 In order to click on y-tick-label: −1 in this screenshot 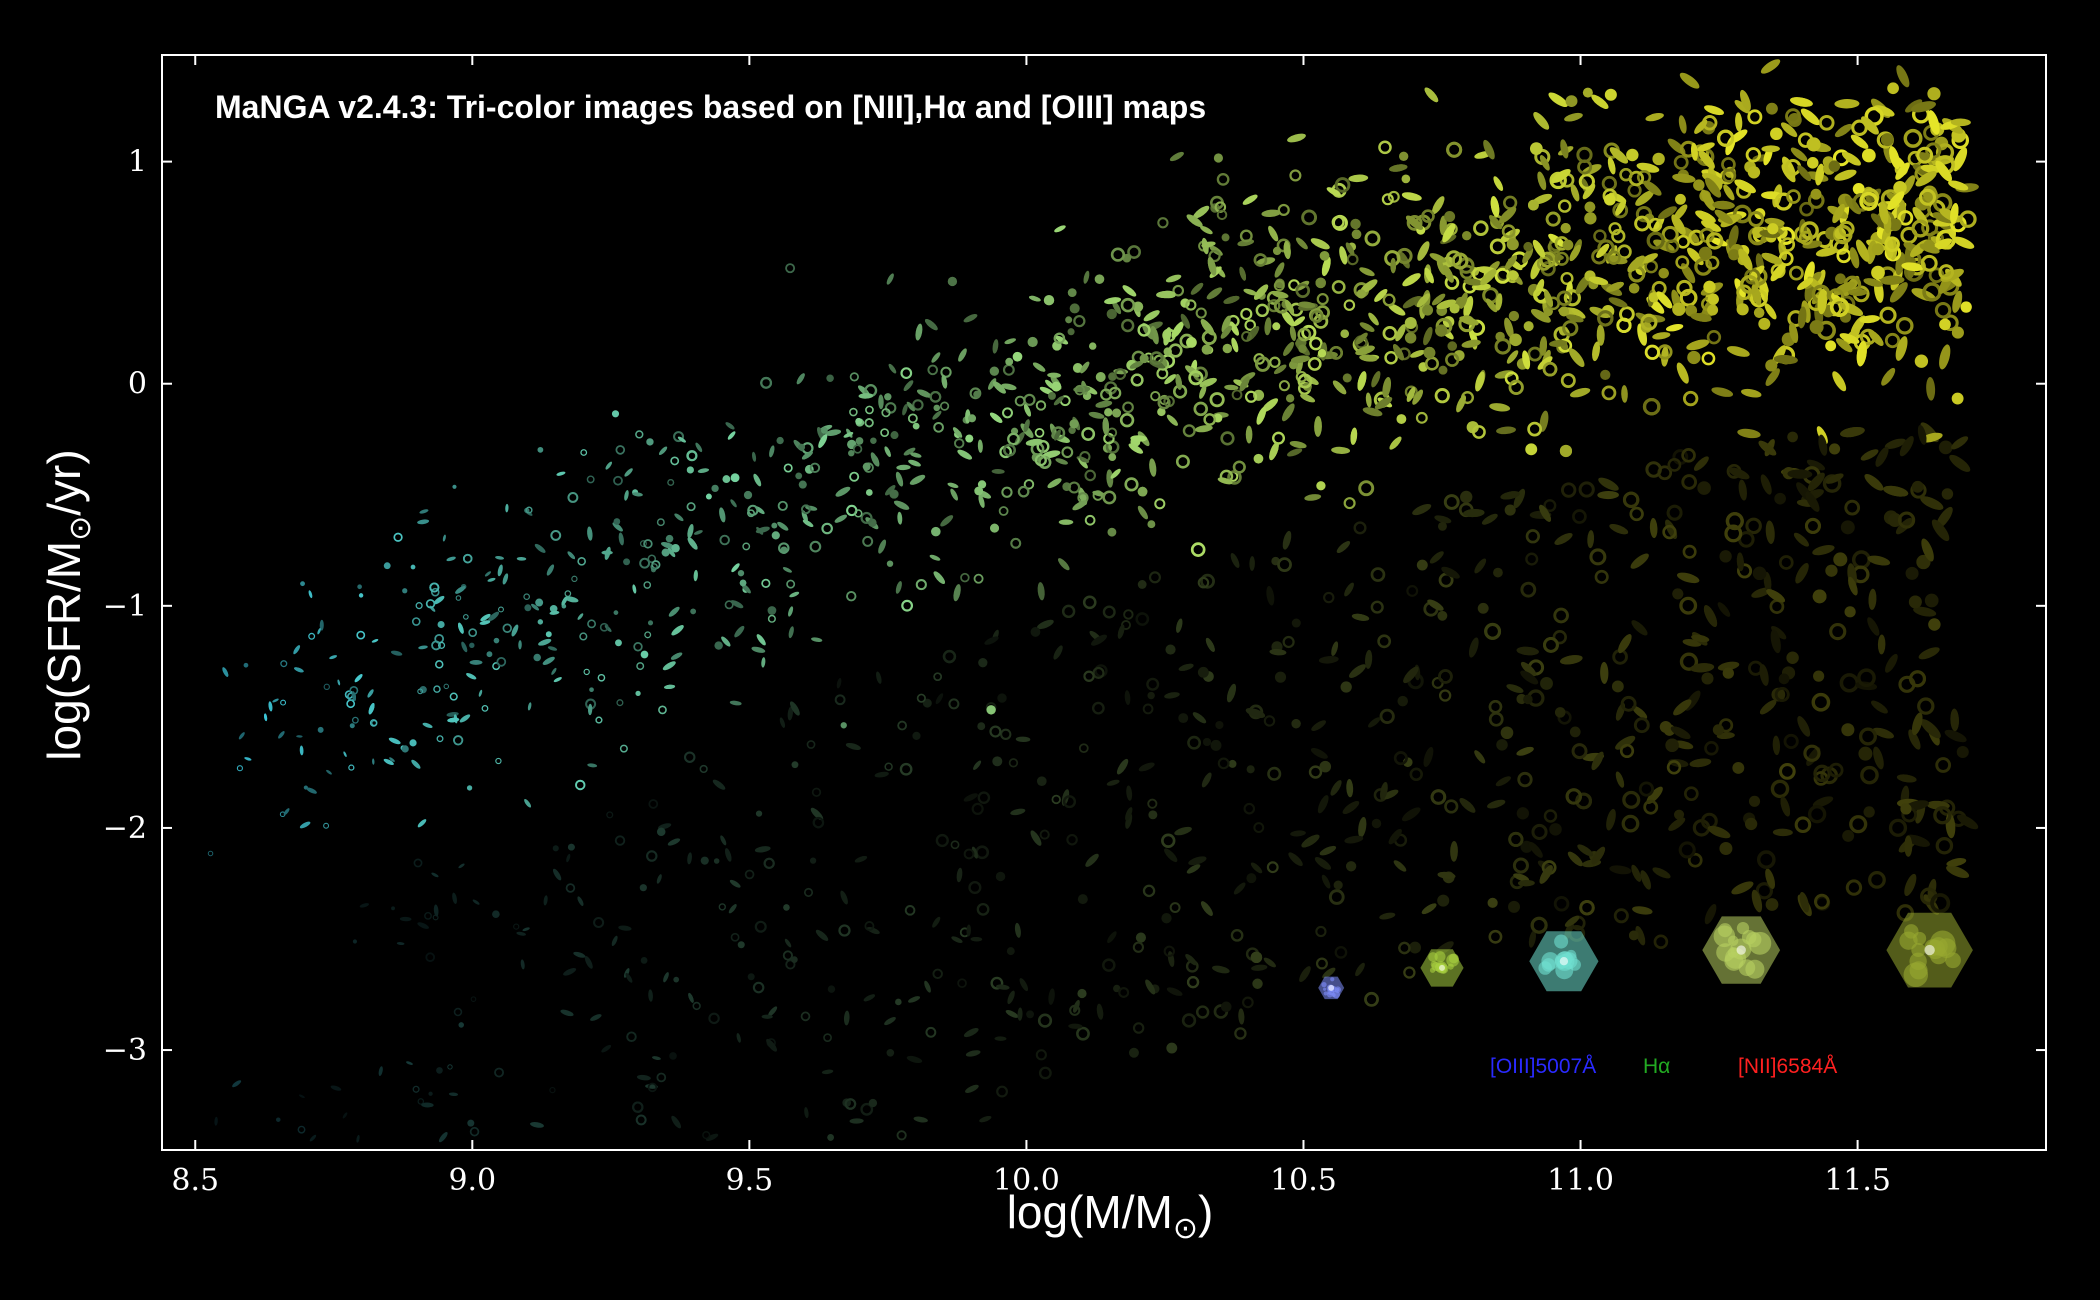, I will do `click(125, 606)`.